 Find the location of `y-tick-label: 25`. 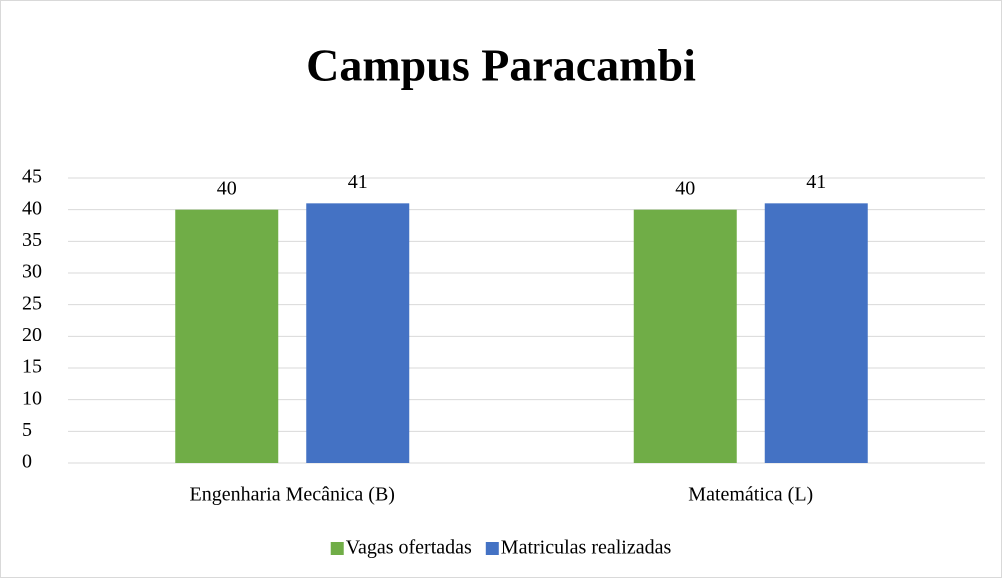

y-tick-label: 25 is located at coordinates (32, 303).